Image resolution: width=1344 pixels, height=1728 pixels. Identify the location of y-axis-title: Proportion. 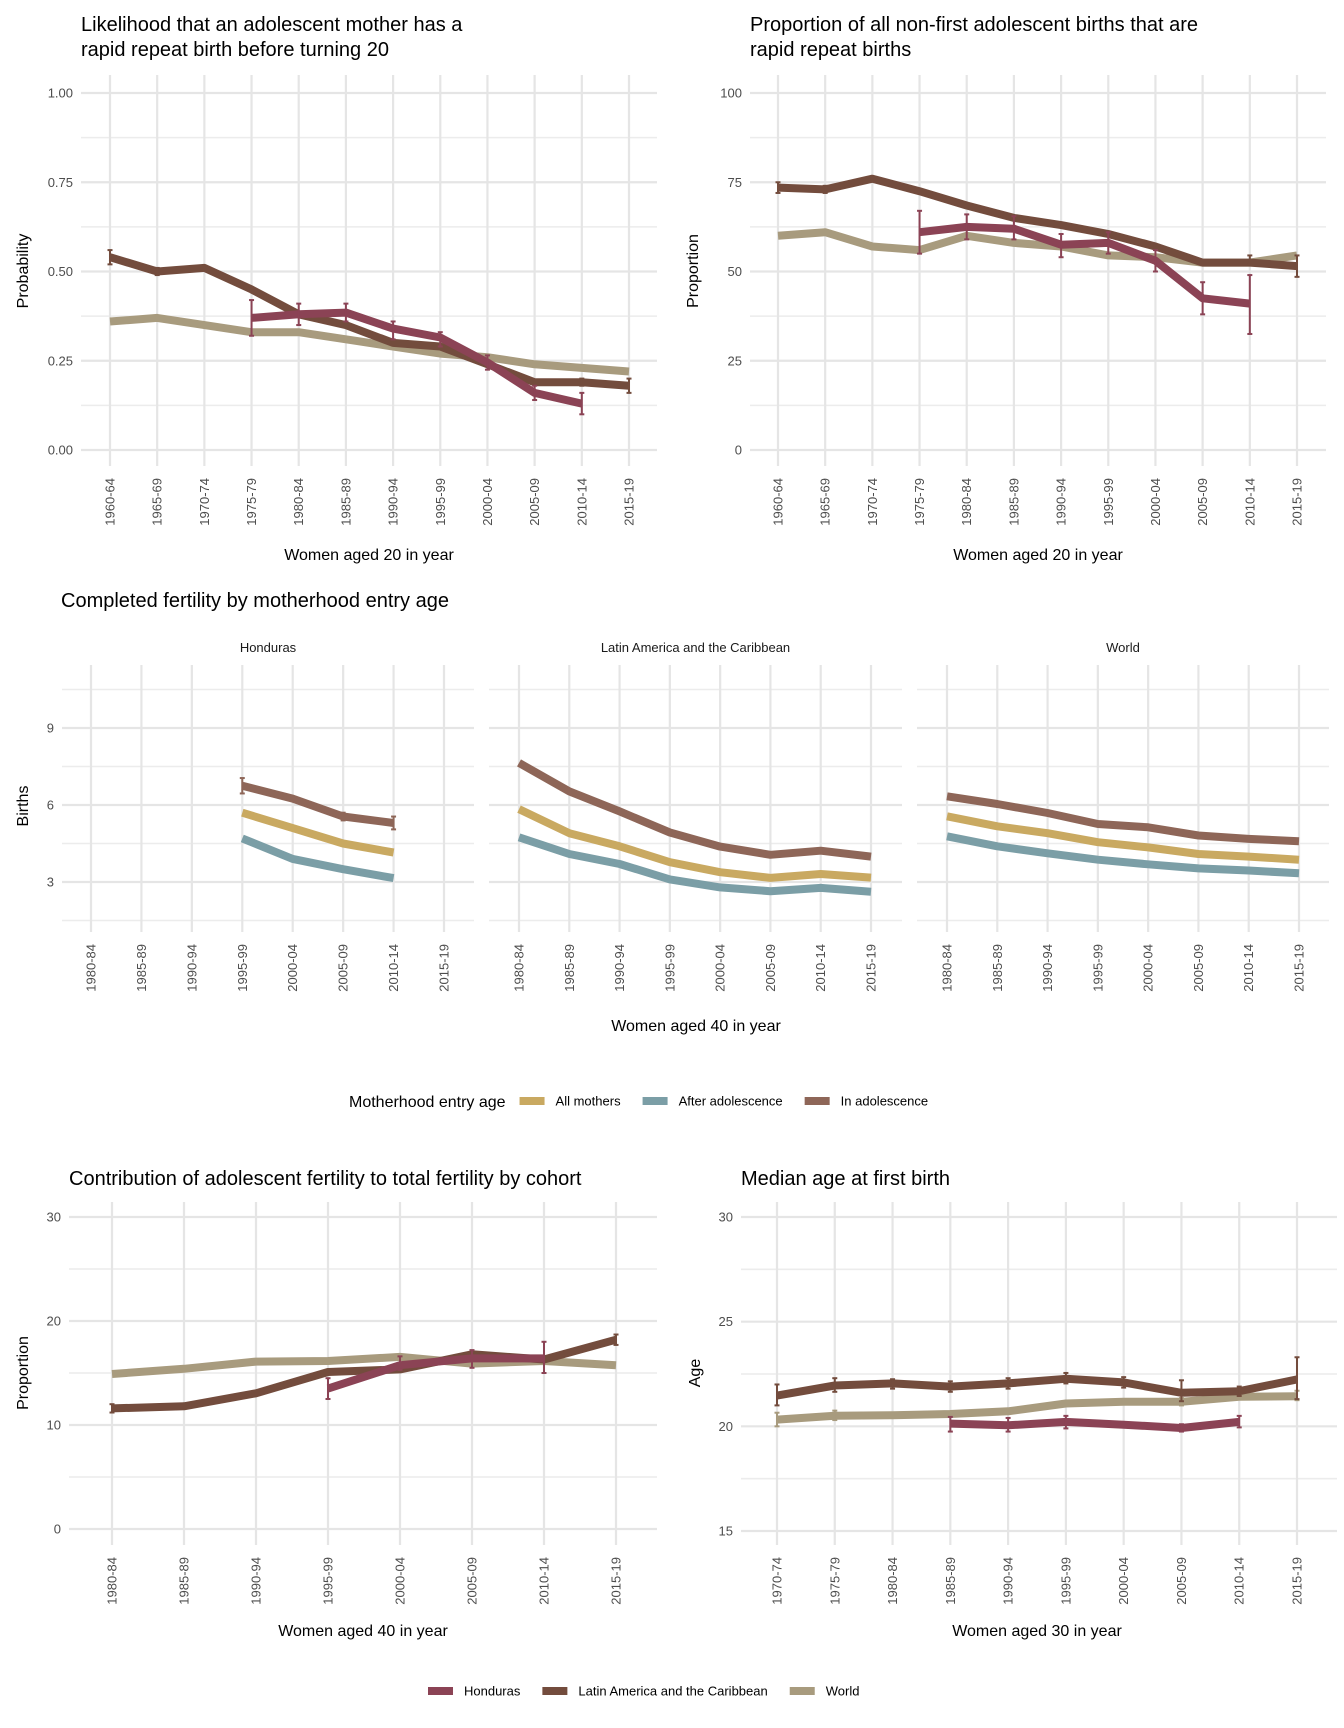
(693, 271).